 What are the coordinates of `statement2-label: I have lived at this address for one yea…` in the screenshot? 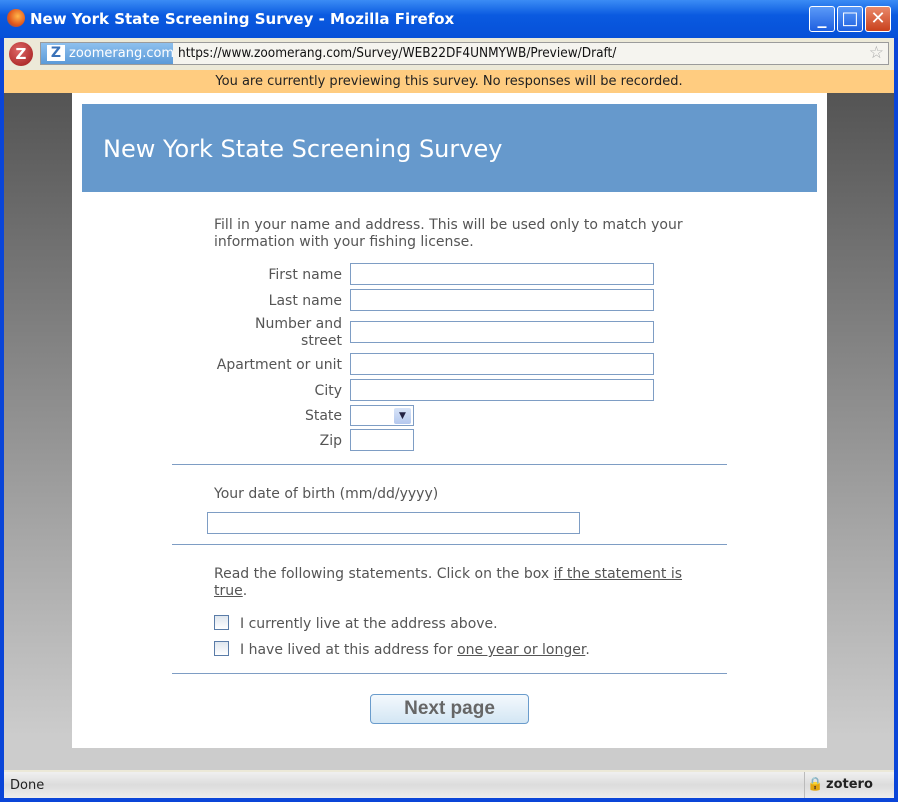 It's located at (415, 650).